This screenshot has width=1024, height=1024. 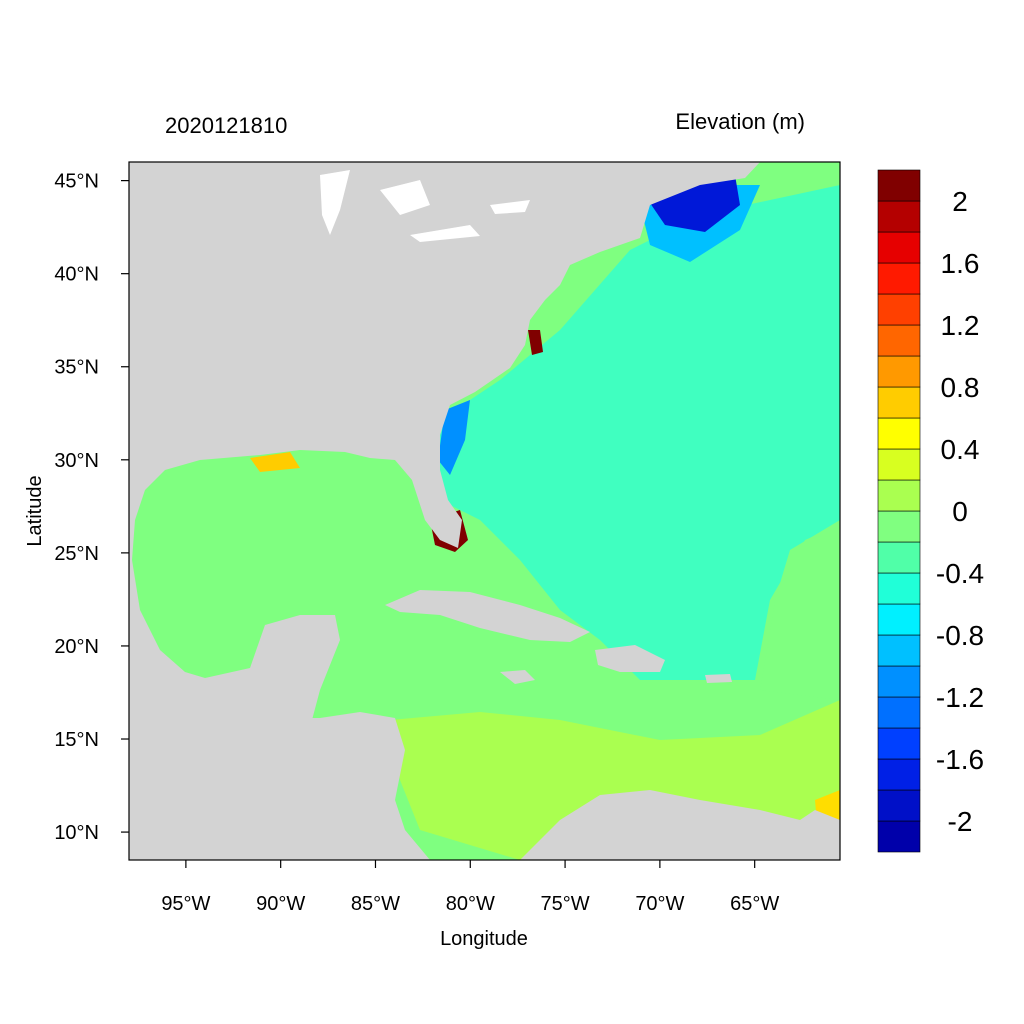 I want to click on colorbar-label: -1.2, so click(x=960, y=697).